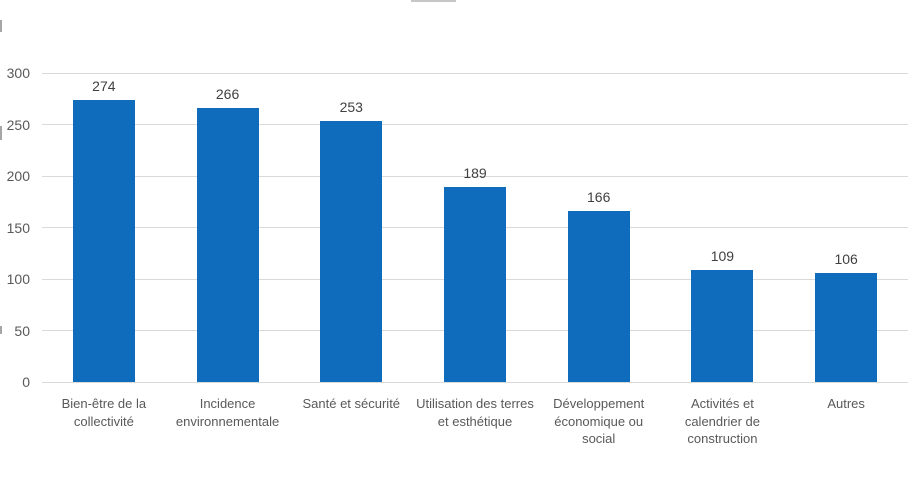 Image resolution: width=914 pixels, height=497 pixels. What do you see at coordinates (846, 258) in the screenshot?
I see `bar-data-label: 106` at bounding box center [846, 258].